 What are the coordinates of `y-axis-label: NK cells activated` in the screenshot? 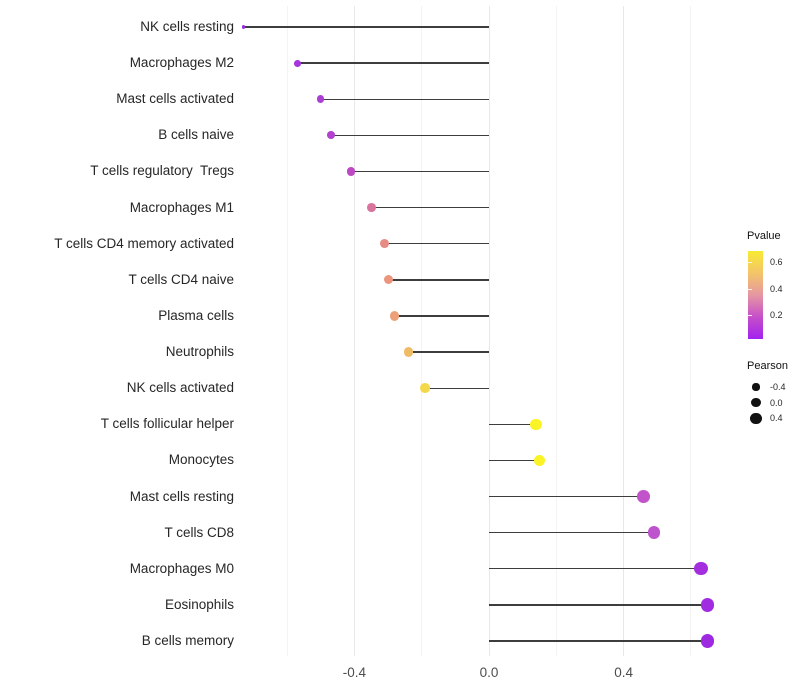 It's located at (180, 388).